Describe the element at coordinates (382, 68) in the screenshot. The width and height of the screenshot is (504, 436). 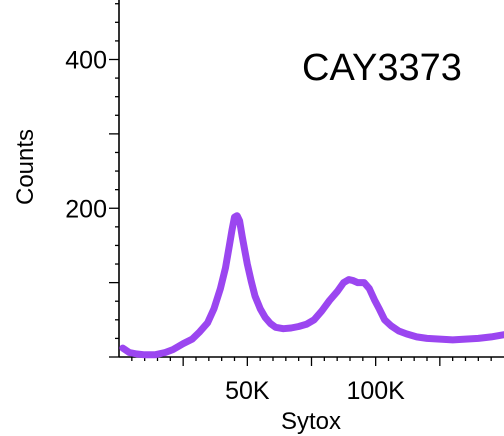
I see `chart-title: CAY3373` at that location.